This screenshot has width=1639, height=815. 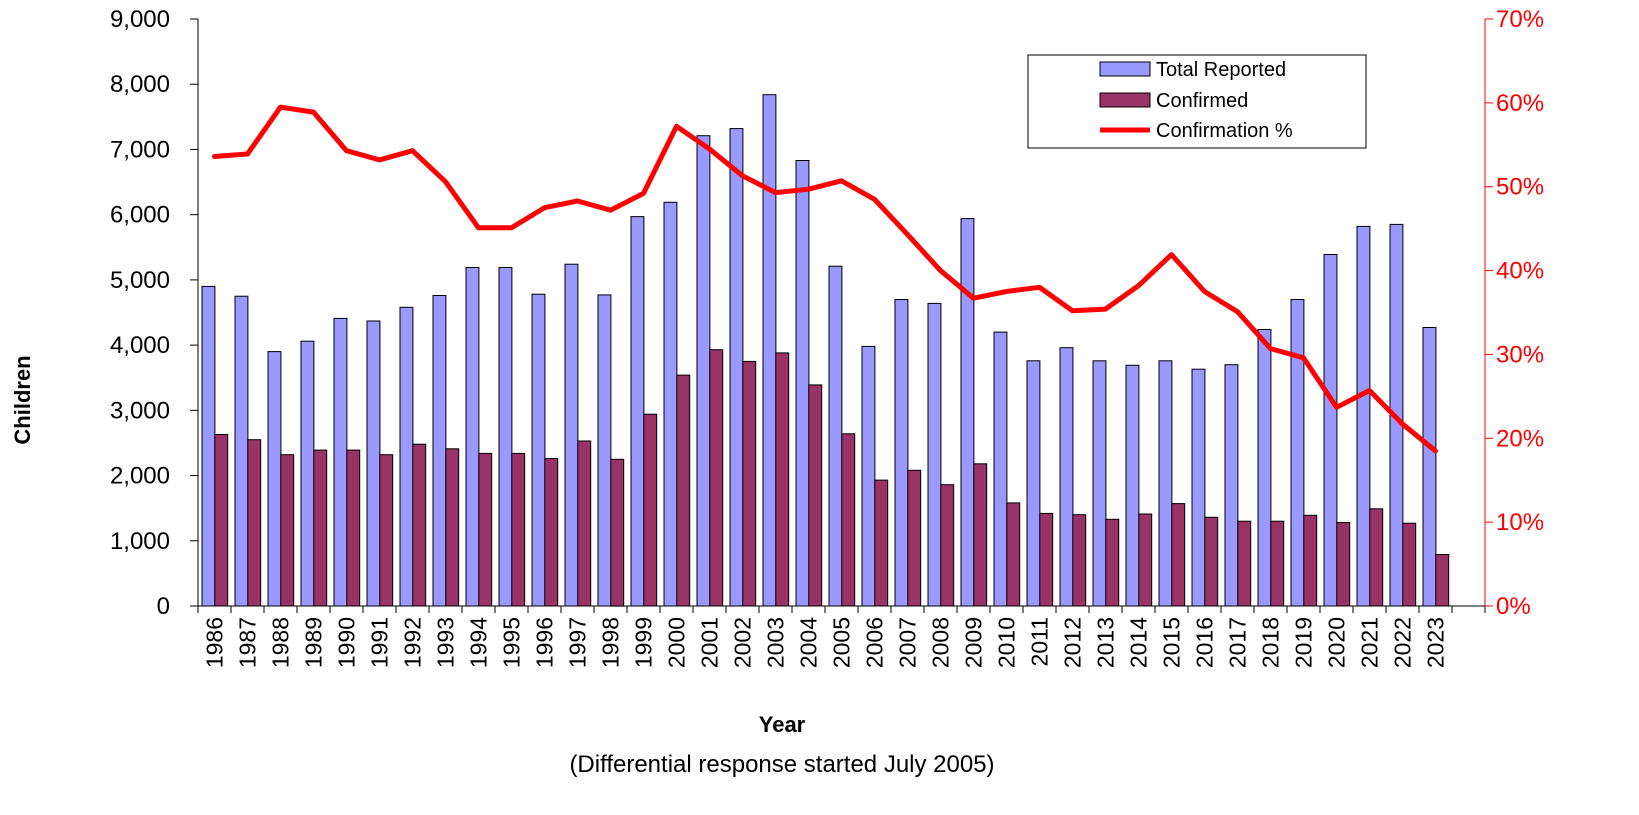 I want to click on bar-total-reported-2000, so click(x=670, y=404).